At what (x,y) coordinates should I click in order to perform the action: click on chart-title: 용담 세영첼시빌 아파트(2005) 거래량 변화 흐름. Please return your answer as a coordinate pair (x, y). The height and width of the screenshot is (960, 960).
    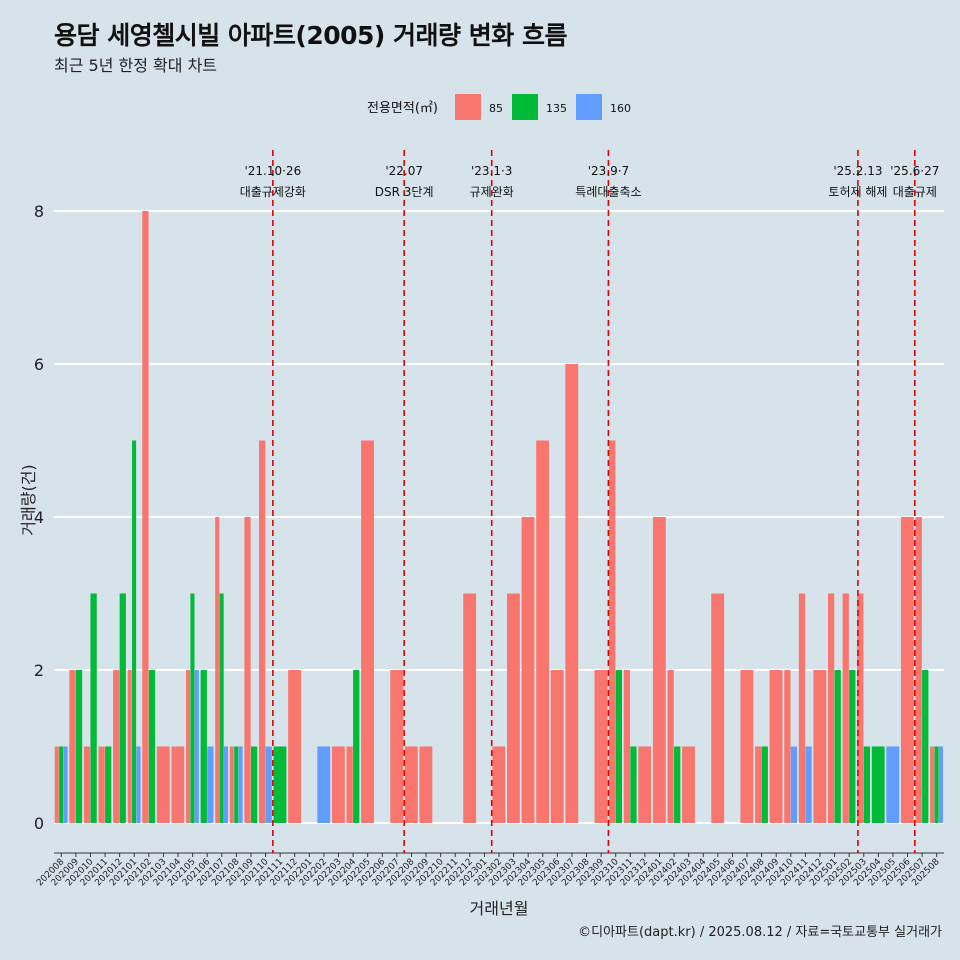
    Looking at the image, I should click on (310, 35).